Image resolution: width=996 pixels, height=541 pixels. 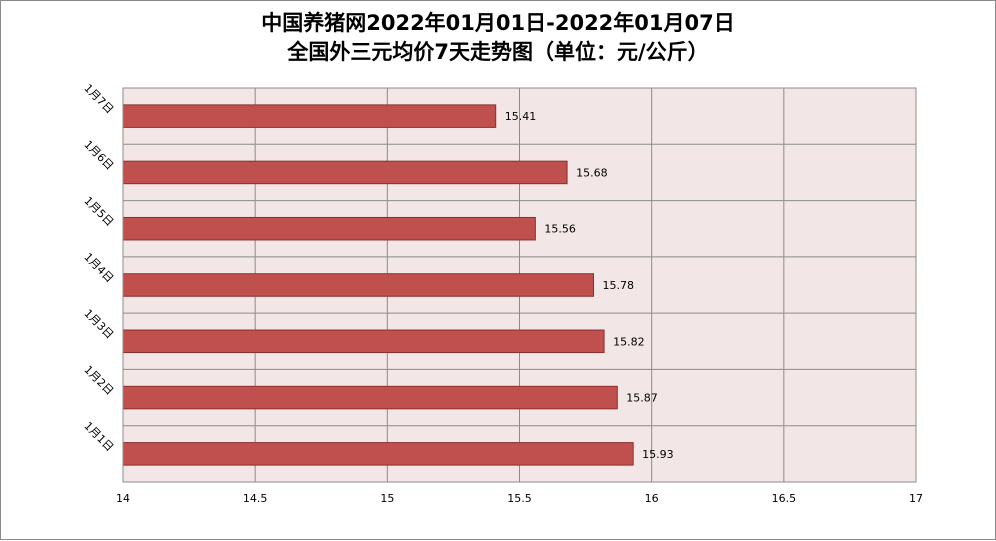 I want to click on y-category-label: 1月5日, so click(x=98, y=211).